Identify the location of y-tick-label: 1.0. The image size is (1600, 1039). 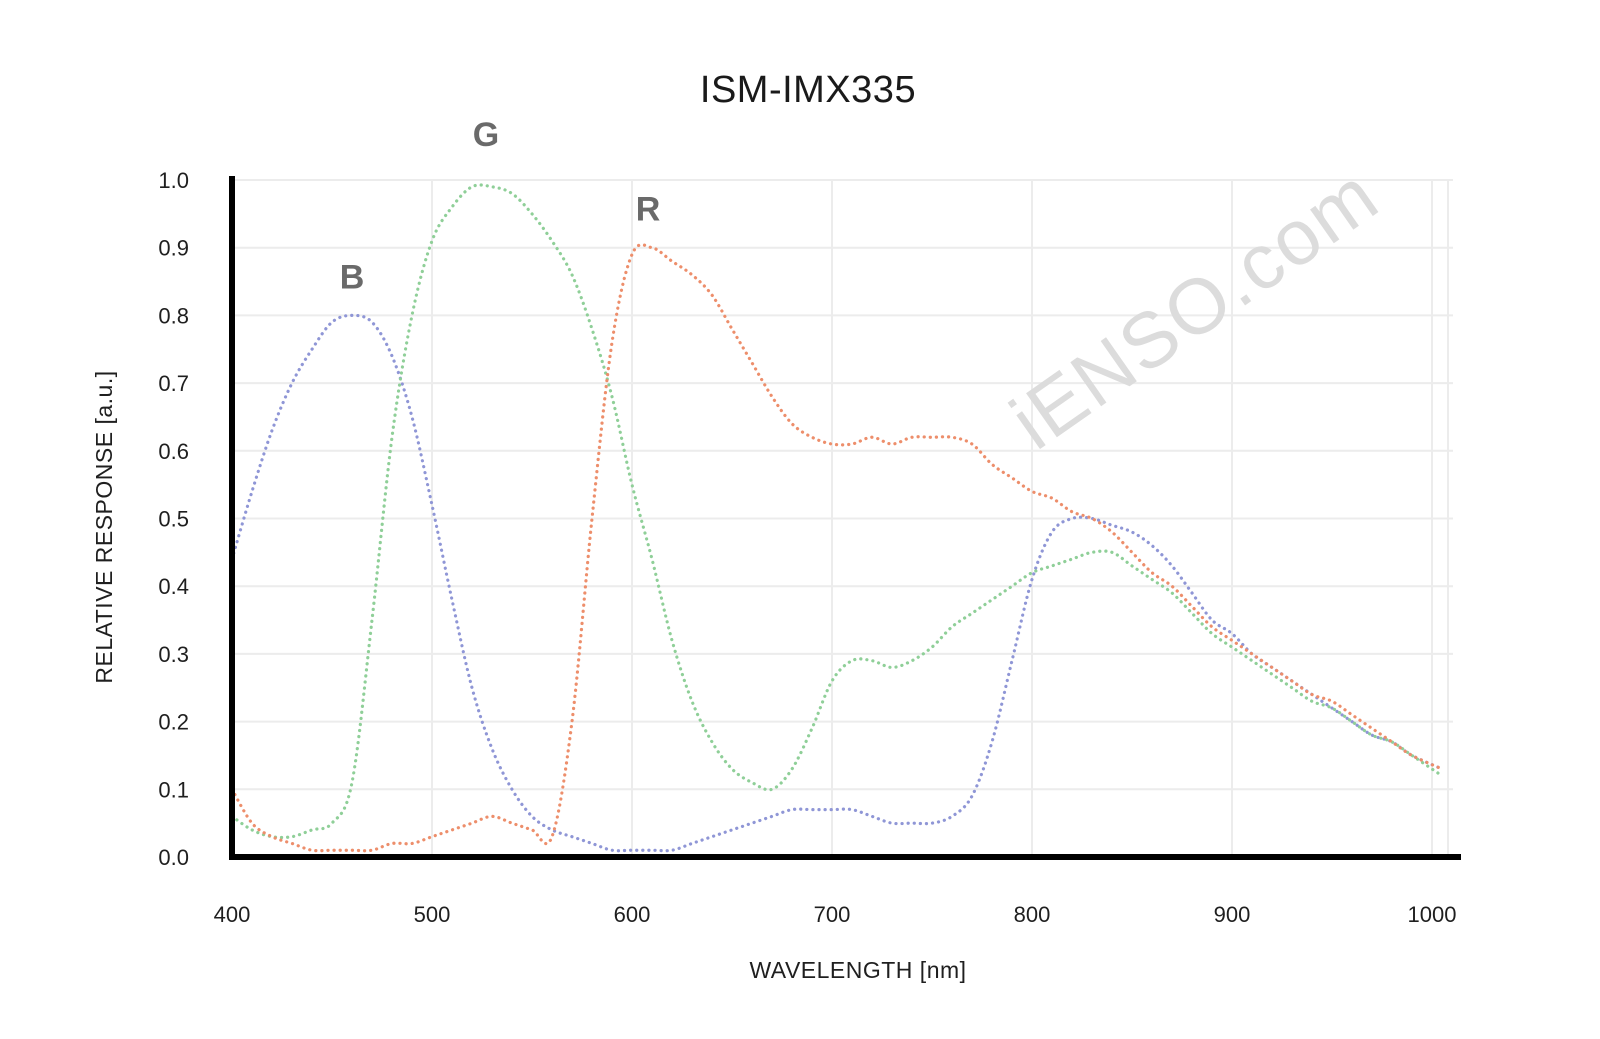
(173, 180).